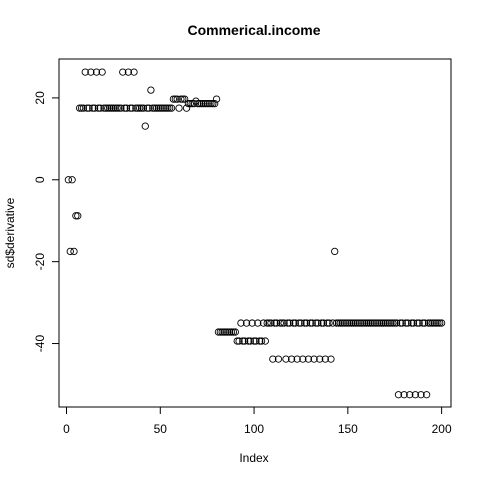 The width and height of the screenshot is (480, 480). I want to click on y-tick-label: -20, so click(40, 262).